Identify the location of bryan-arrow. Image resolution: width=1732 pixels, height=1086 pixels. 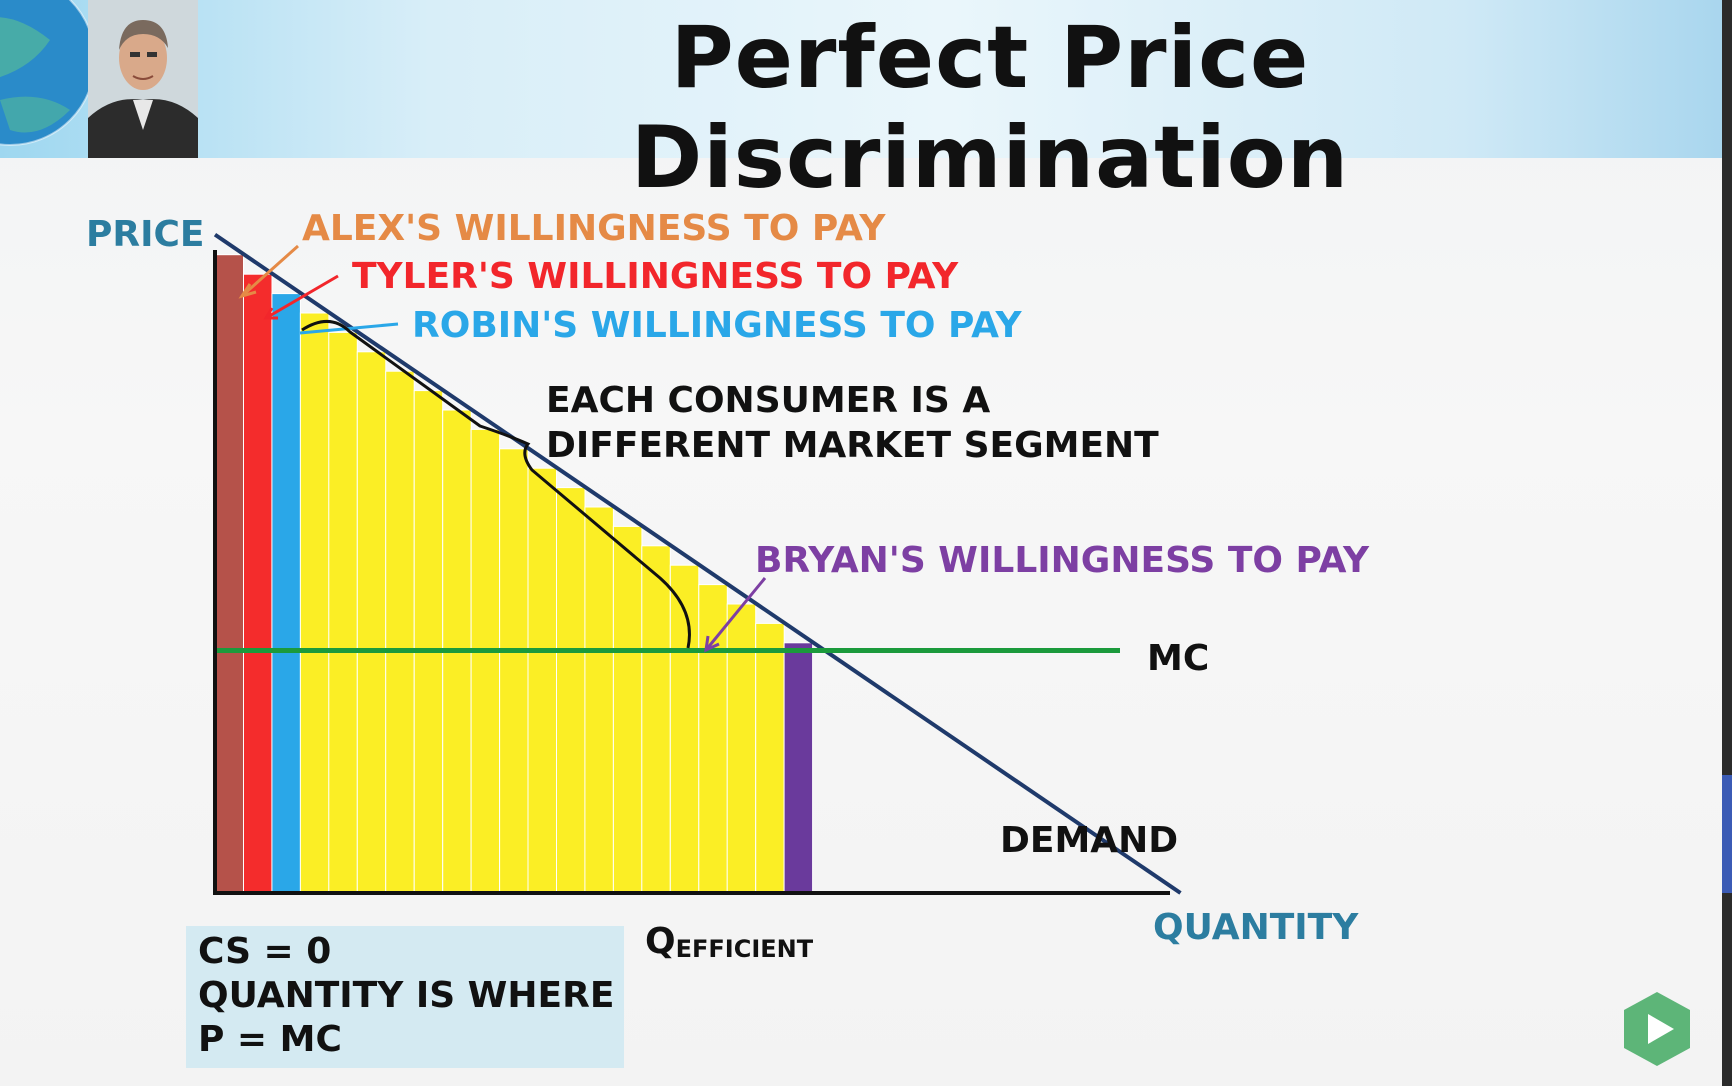
(735, 614).